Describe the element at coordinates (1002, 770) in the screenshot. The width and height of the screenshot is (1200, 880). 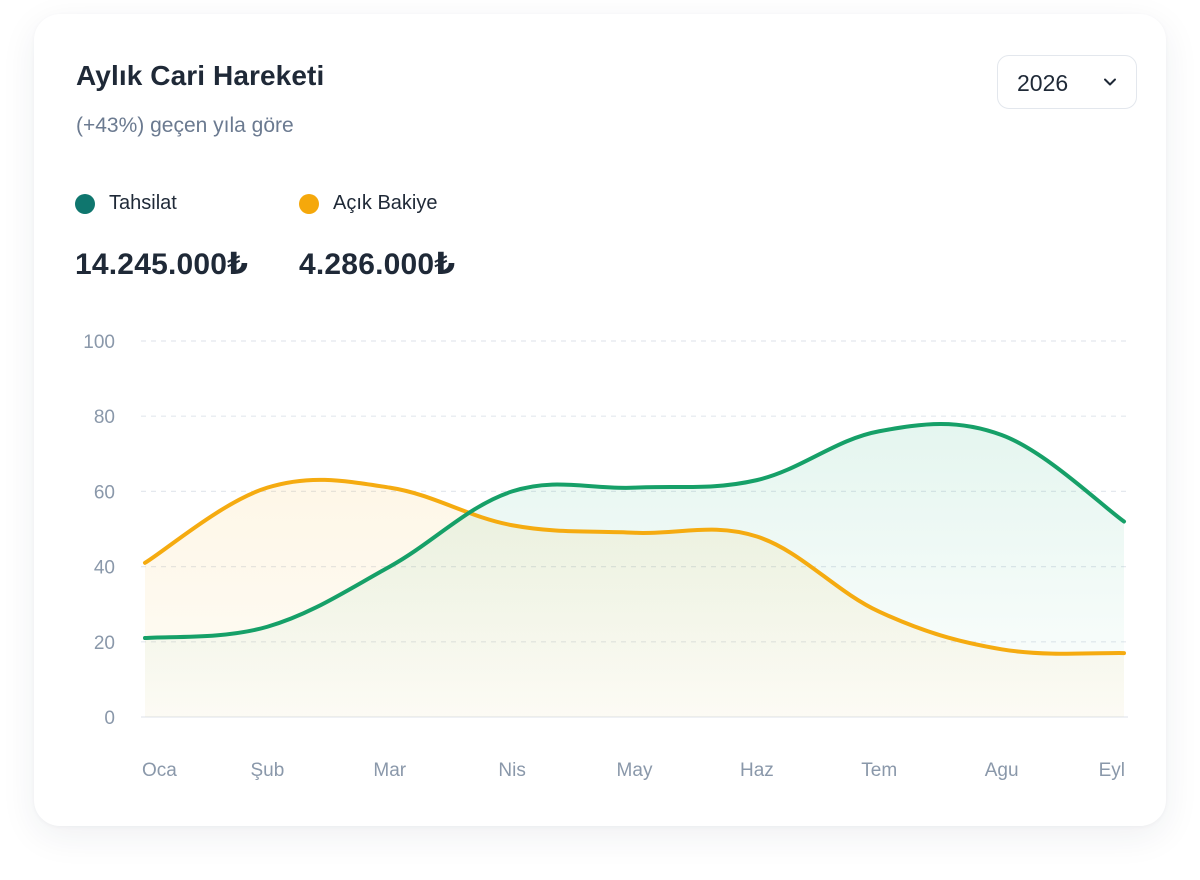
I see `x-tick-label: Agu` at that location.